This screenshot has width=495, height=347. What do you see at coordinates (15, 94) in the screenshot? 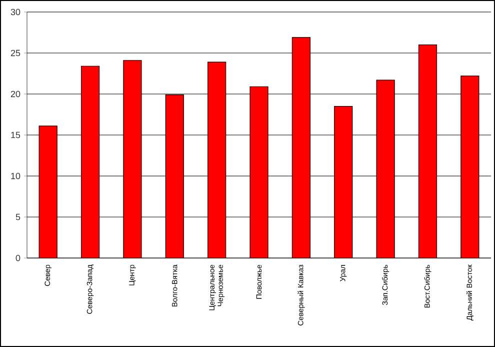
I see `y-tick-label: 20` at bounding box center [15, 94].